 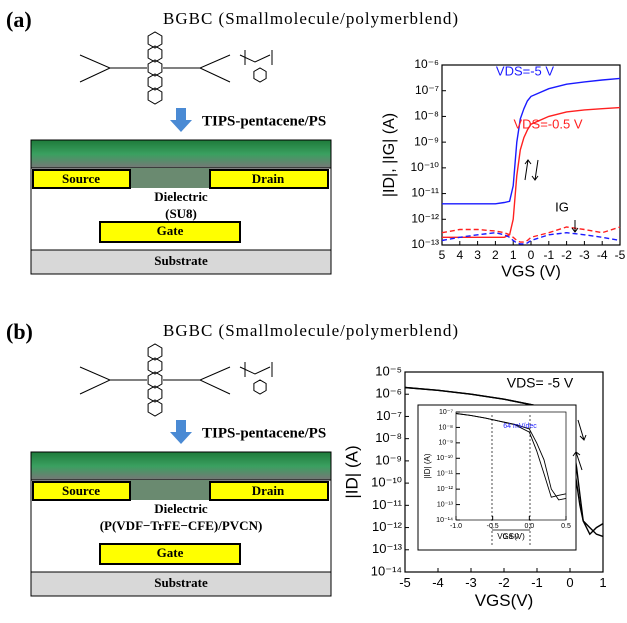 I want to click on panel-label: (b), so click(x=19, y=331).